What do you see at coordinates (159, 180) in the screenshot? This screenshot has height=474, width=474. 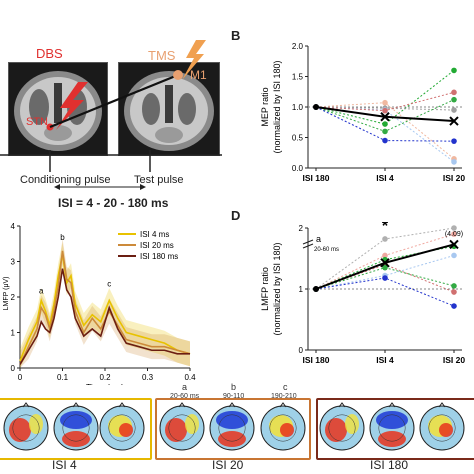 I see `test-label: Test pulse` at bounding box center [159, 180].